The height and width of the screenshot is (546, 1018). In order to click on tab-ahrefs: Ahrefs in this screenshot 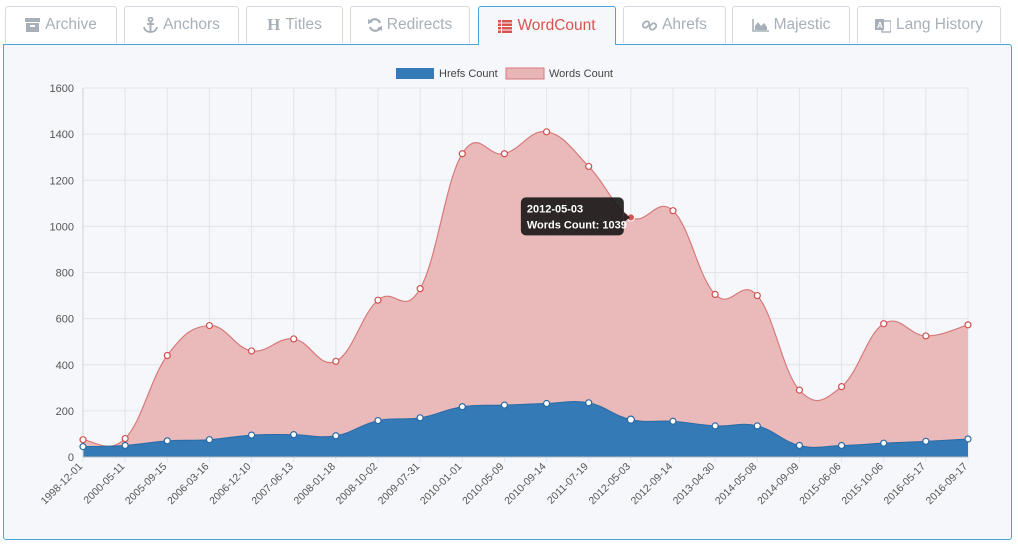, I will do `click(674, 24)`.